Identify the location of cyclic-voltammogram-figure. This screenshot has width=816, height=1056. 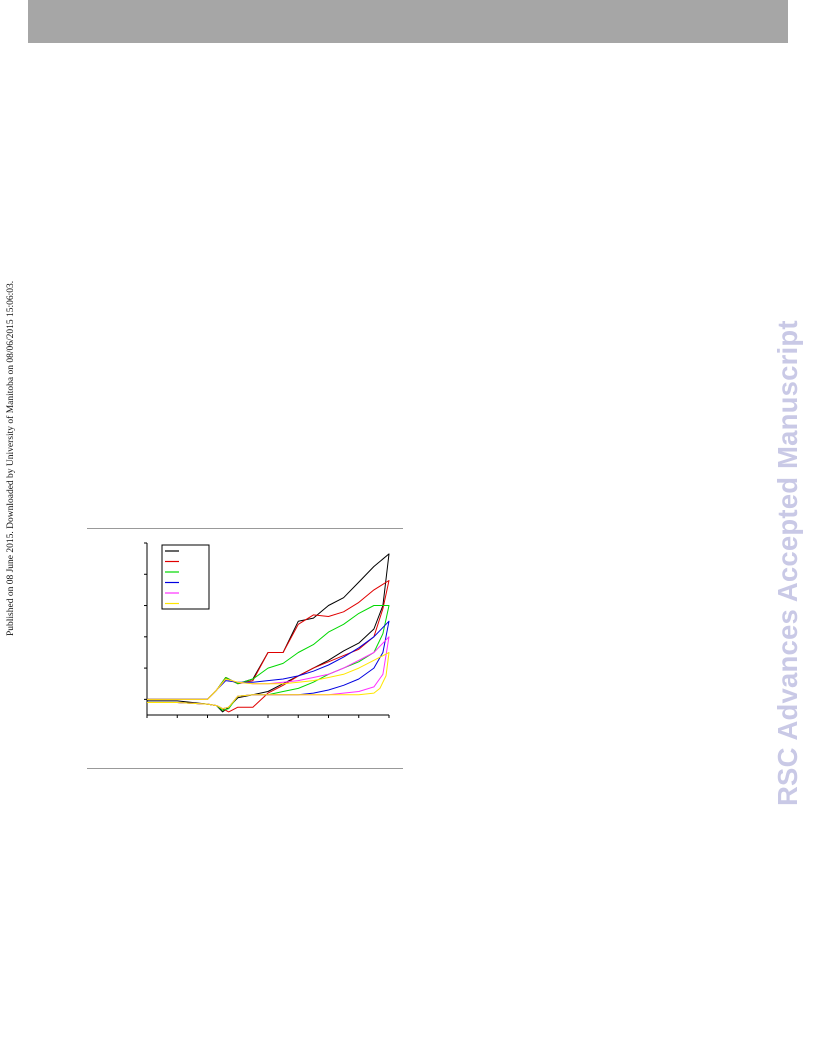
(268, 633).